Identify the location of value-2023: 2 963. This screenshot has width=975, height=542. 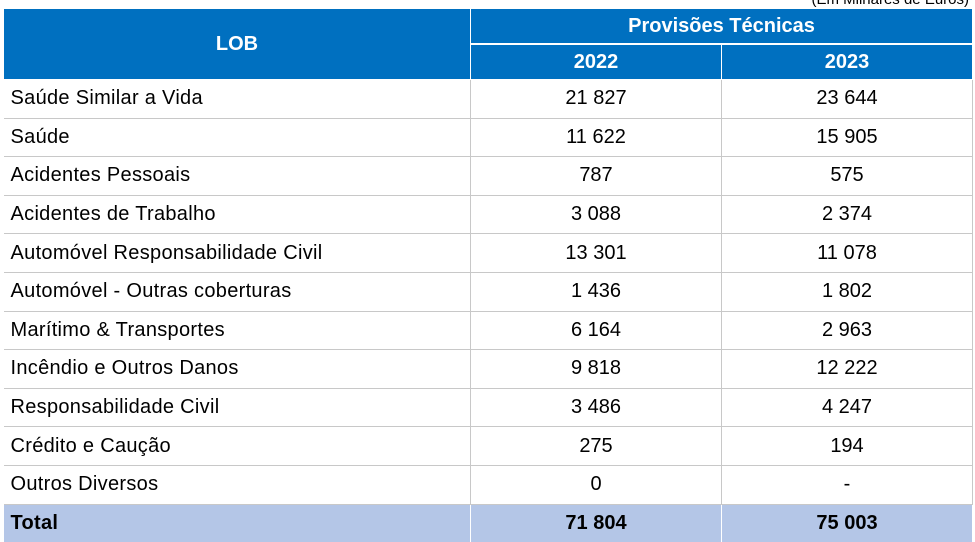
(847, 331).